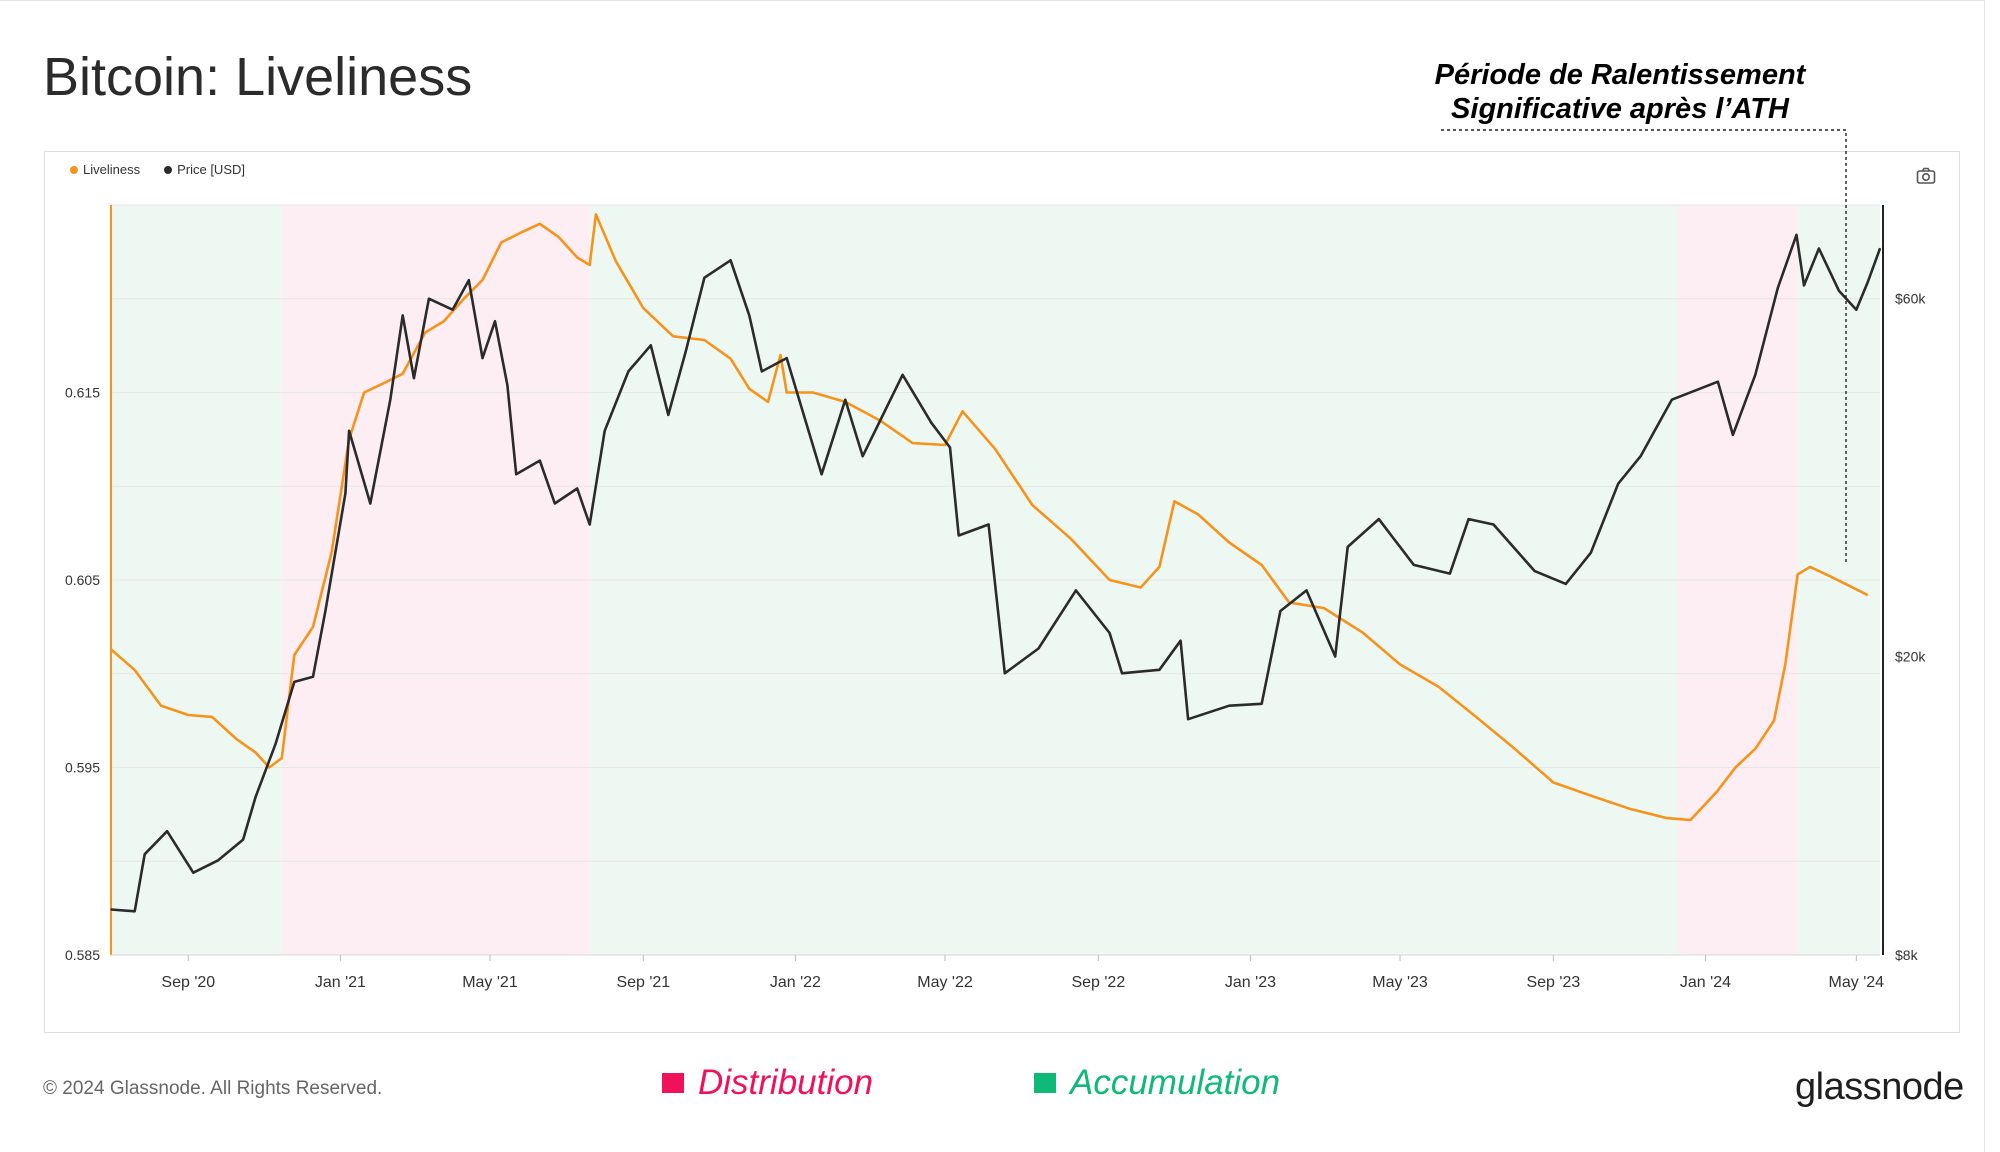  Describe the element at coordinates (490, 982) in the screenshot. I see `x-tick-label: May '21` at that location.